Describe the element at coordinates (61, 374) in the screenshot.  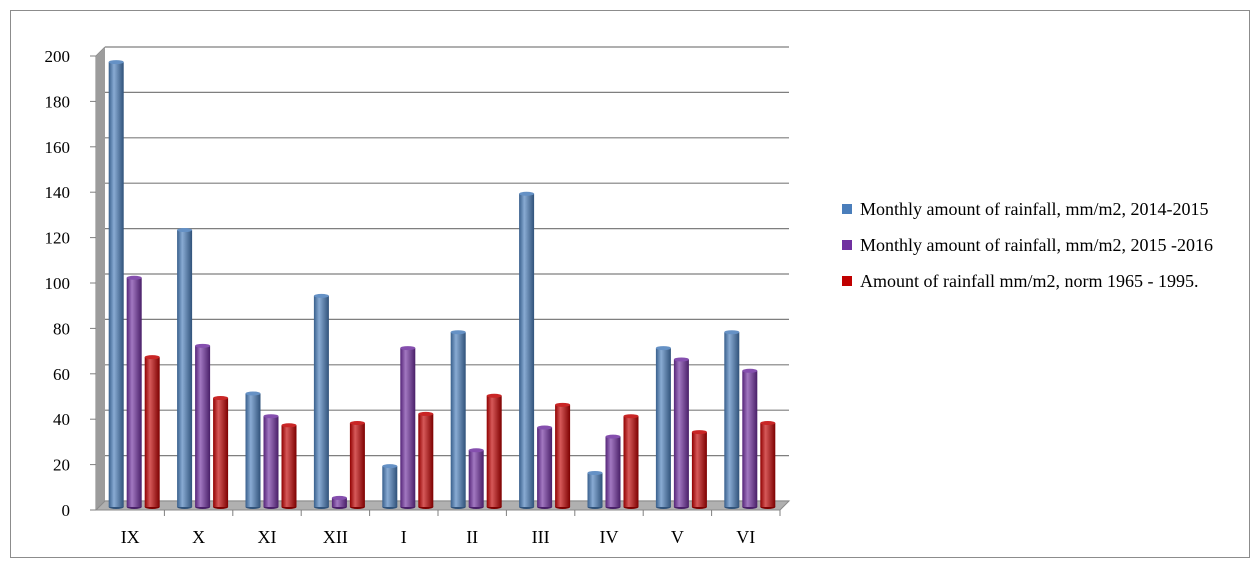
I see `y-tick-label: 60` at that location.